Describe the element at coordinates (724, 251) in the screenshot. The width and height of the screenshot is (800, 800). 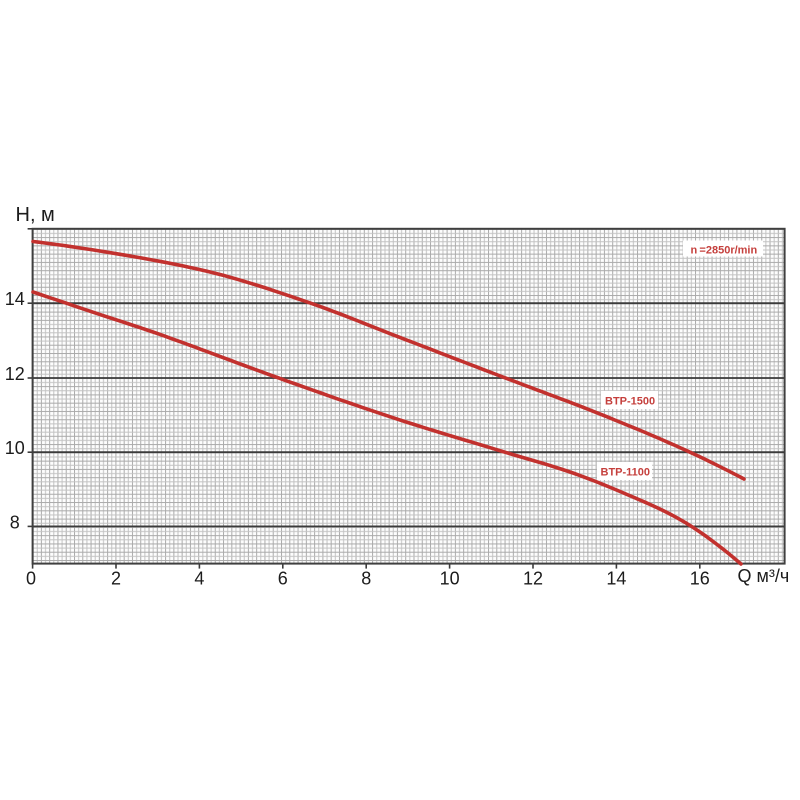
I see `svg-text: n =2850r/min` at that location.